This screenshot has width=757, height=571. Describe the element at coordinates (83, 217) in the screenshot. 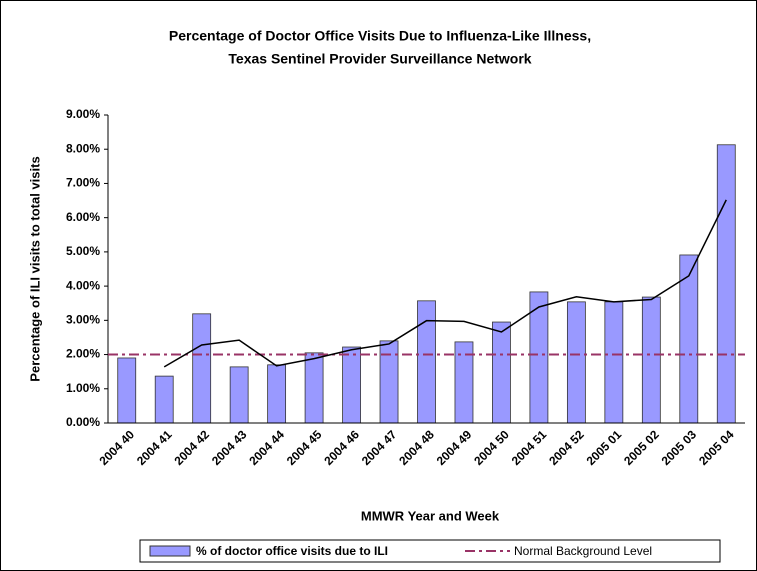

I see `y-tick-label: 6.00%` at that location.